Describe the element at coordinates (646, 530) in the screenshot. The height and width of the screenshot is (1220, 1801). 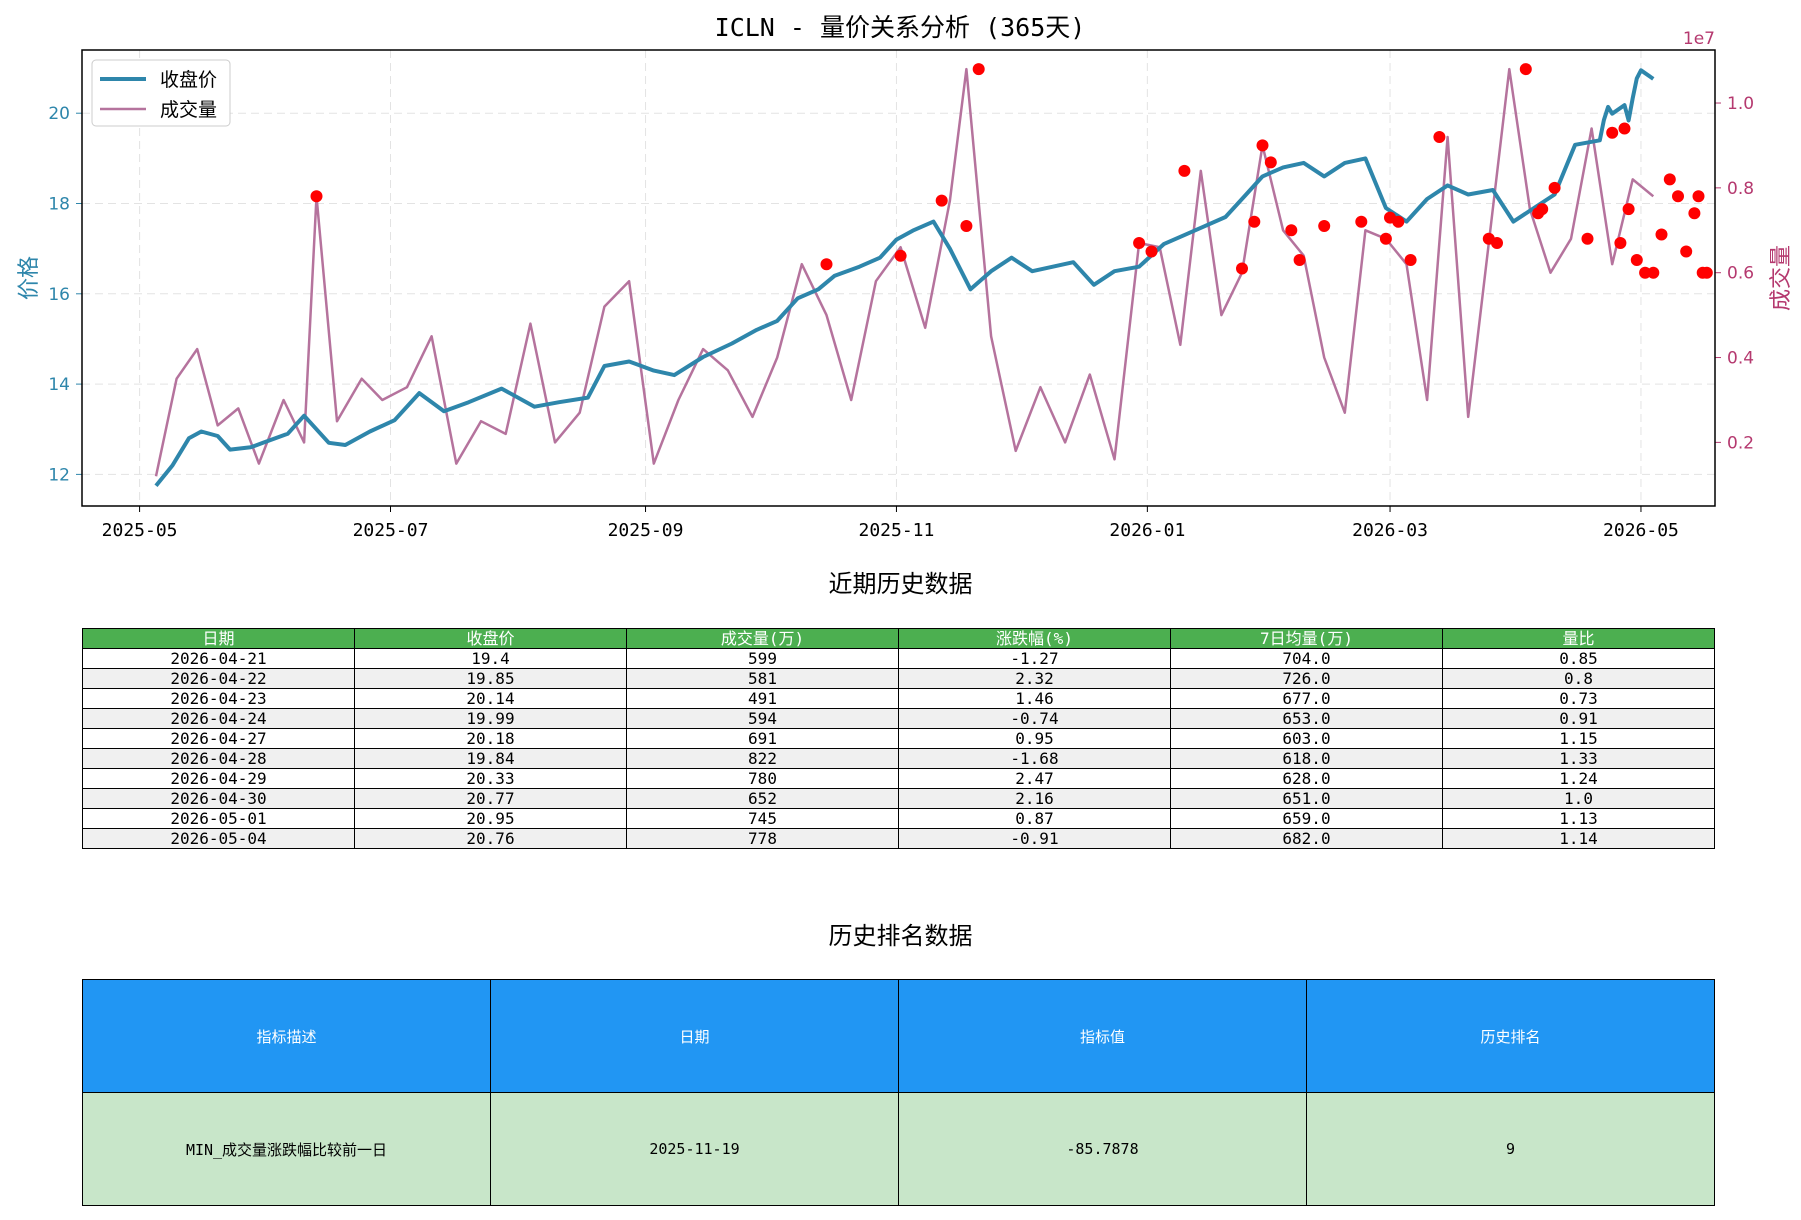
I see `x-tick-label: 2025-09` at that location.